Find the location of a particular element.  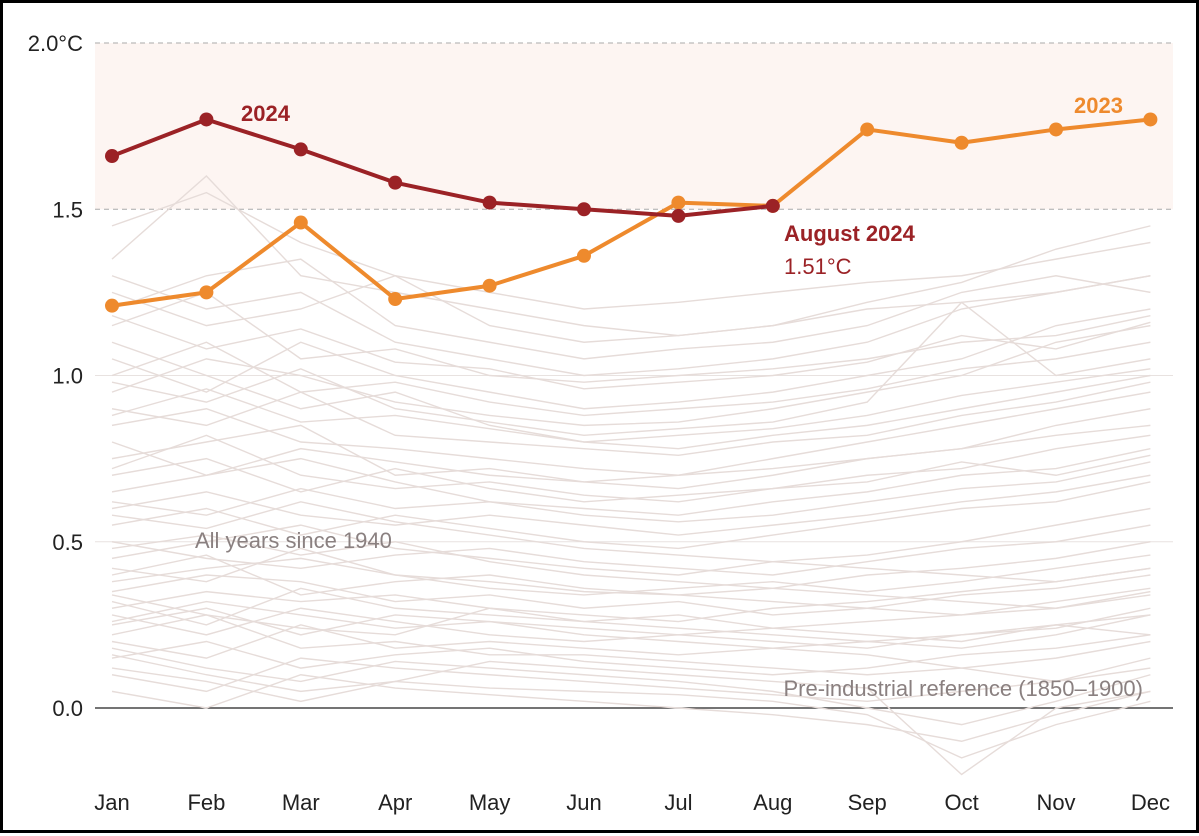

x-tick-label: May is located at coordinates (490, 802).